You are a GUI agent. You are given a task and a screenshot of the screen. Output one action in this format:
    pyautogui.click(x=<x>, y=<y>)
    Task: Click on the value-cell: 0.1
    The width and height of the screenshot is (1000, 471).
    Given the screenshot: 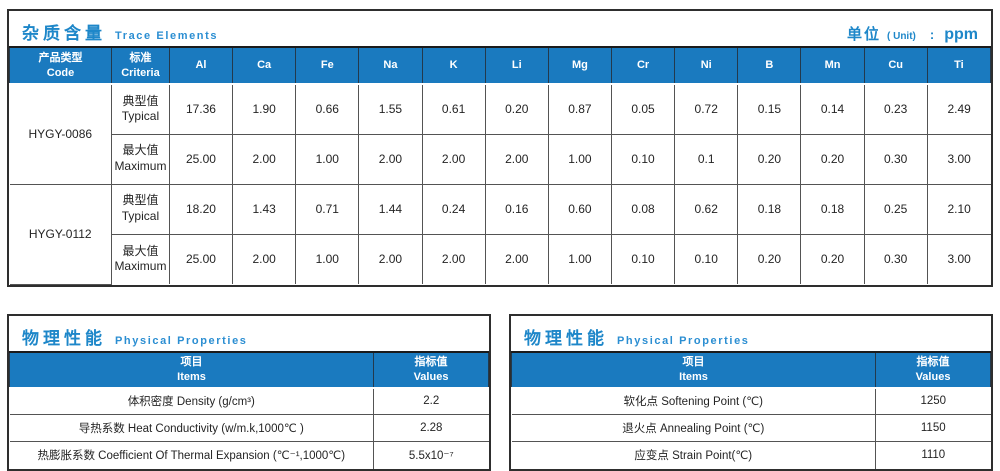 What is the action you would take?
    pyautogui.click(x=706, y=159)
    